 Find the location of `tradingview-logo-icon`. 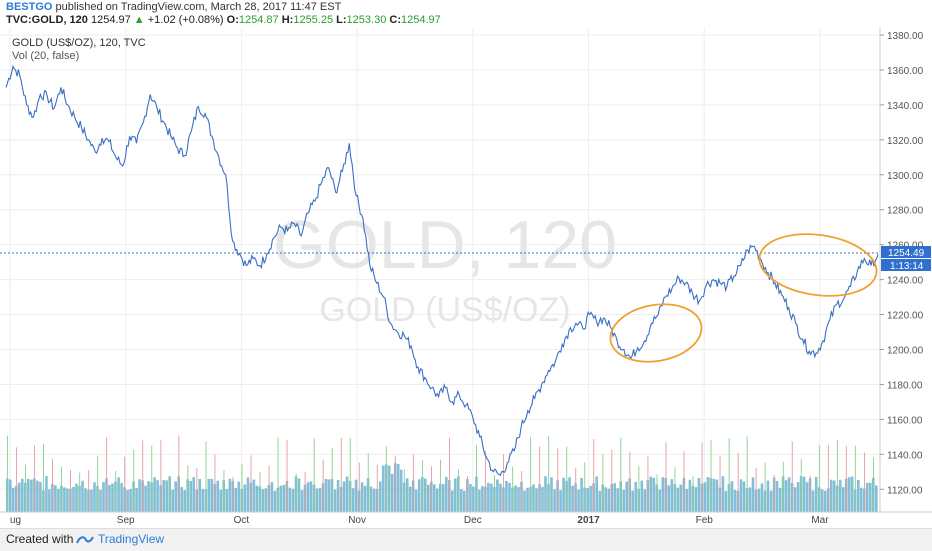

tradingview-logo-icon is located at coordinates (85, 539).